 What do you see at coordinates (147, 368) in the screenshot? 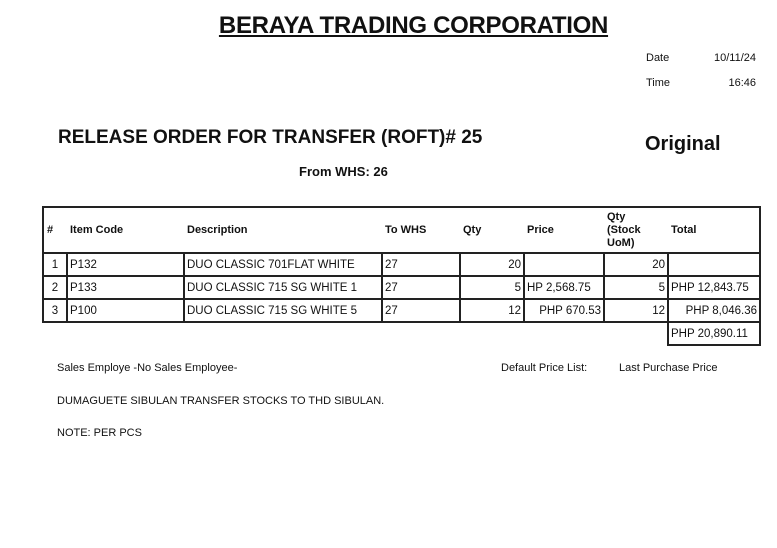
I see `sales-employee: Sales Employe -No Sales Employee-` at bounding box center [147, 368].